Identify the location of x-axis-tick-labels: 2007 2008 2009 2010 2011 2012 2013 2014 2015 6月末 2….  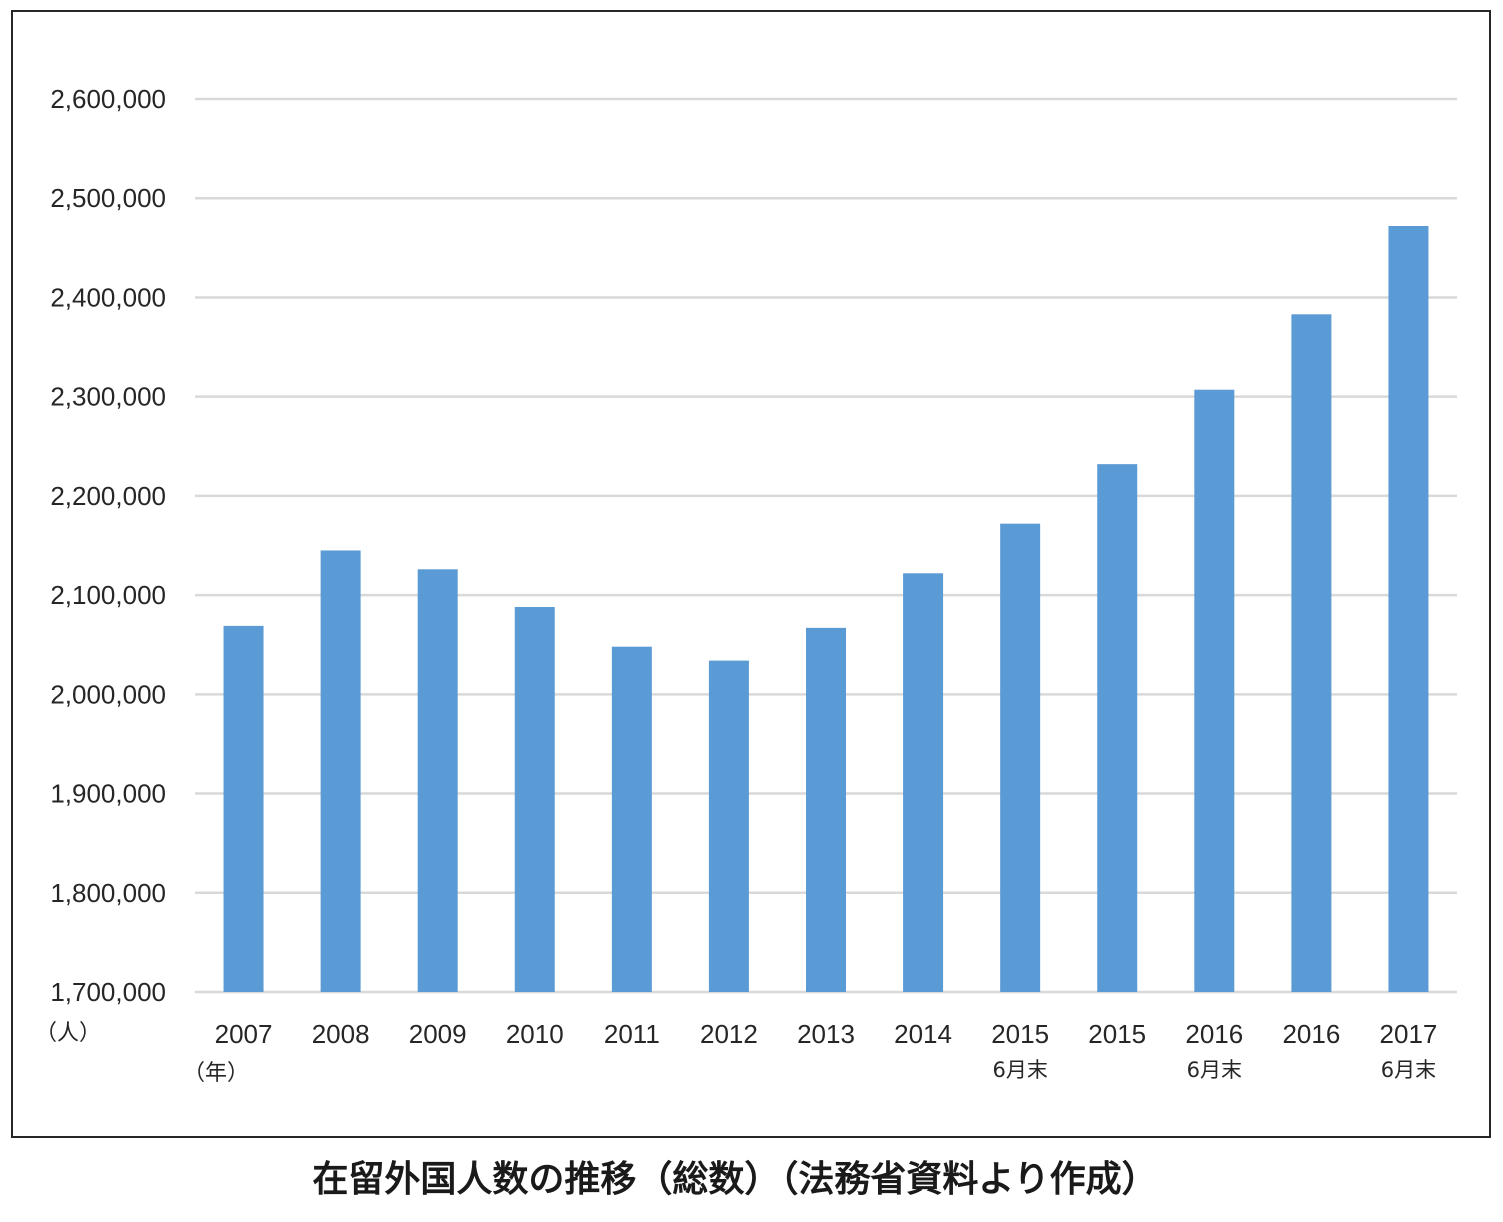
(826, 1050).